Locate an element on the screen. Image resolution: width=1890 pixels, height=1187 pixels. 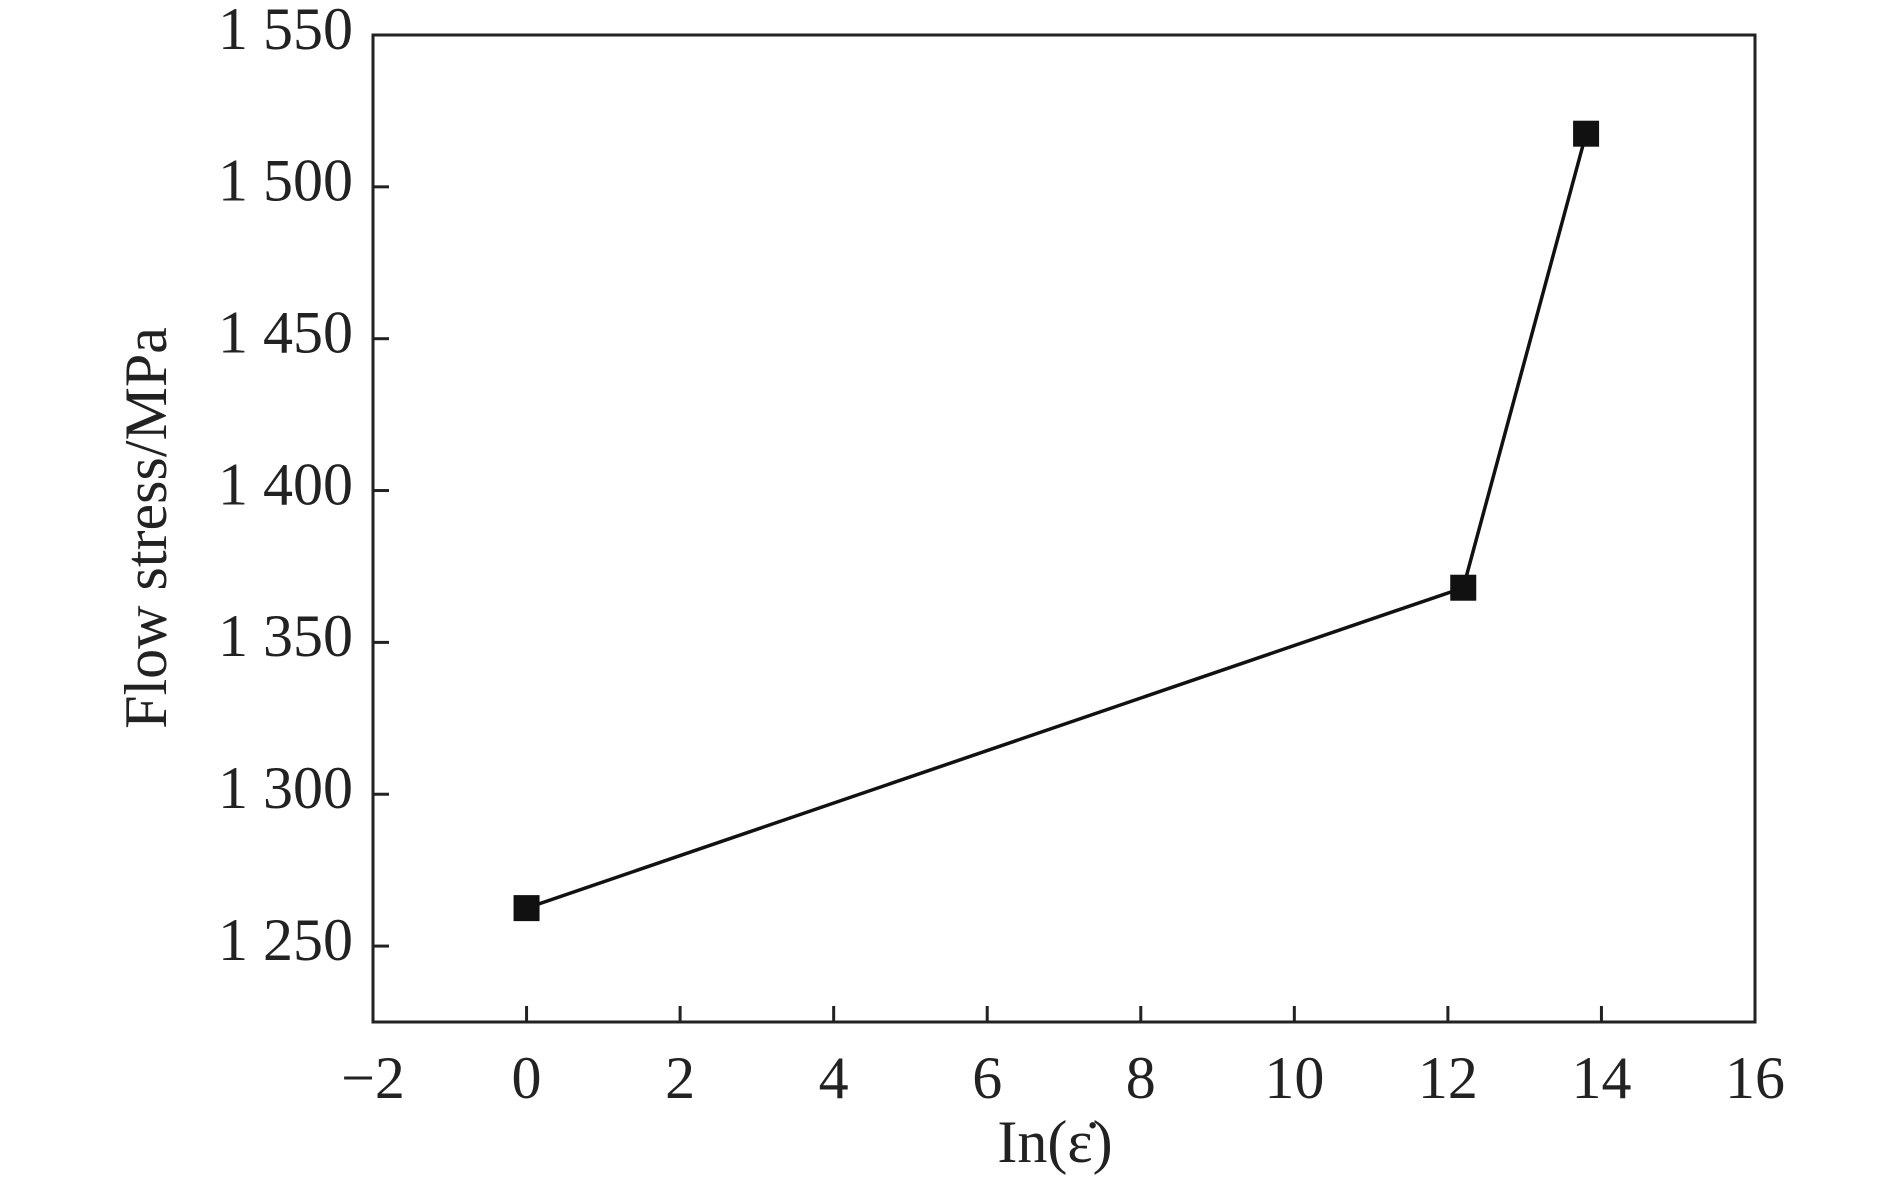
x-tick-label: 4 is located at coordinates (834, 1078).